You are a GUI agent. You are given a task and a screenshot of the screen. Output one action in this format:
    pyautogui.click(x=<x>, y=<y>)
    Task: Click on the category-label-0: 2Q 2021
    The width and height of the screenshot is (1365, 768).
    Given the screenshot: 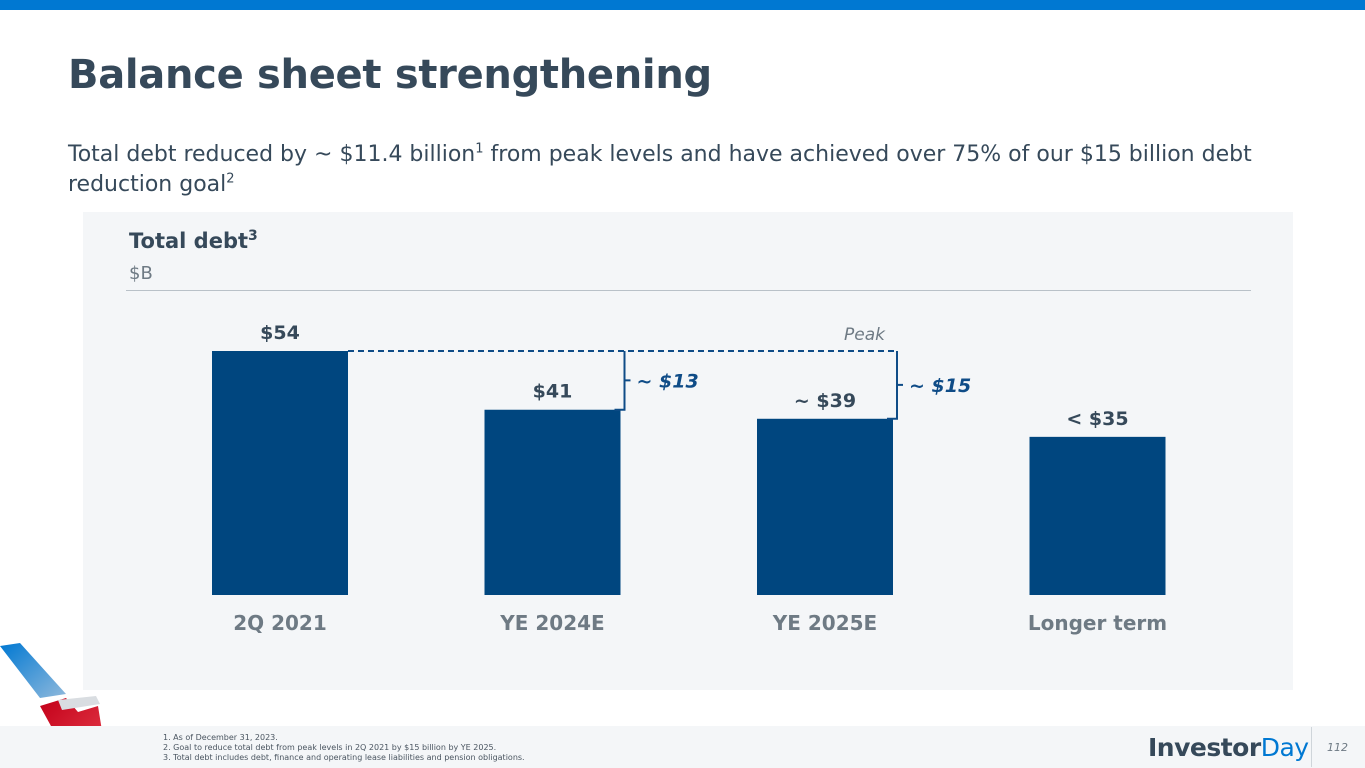 What is the action you would take?
    pyautogui.click(x=280, y=623)
    